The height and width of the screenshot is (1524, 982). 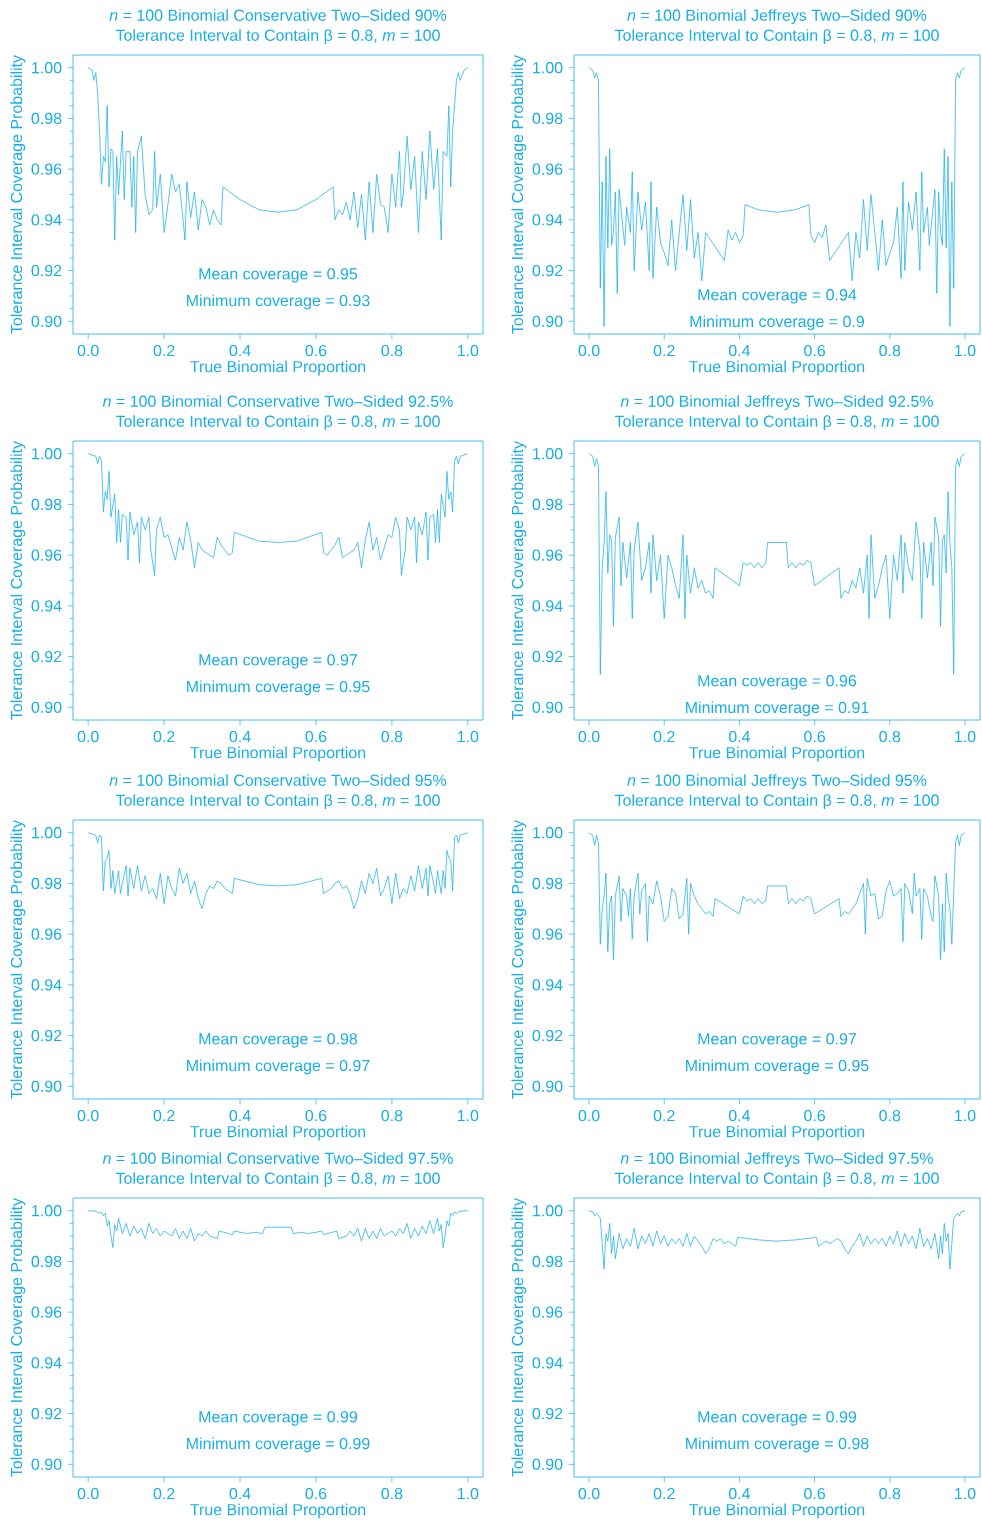 I want to click on chart-title: n = 100 Binomial Jeffreys Two–Sided 97.5%, so click(x=776, y=1160).